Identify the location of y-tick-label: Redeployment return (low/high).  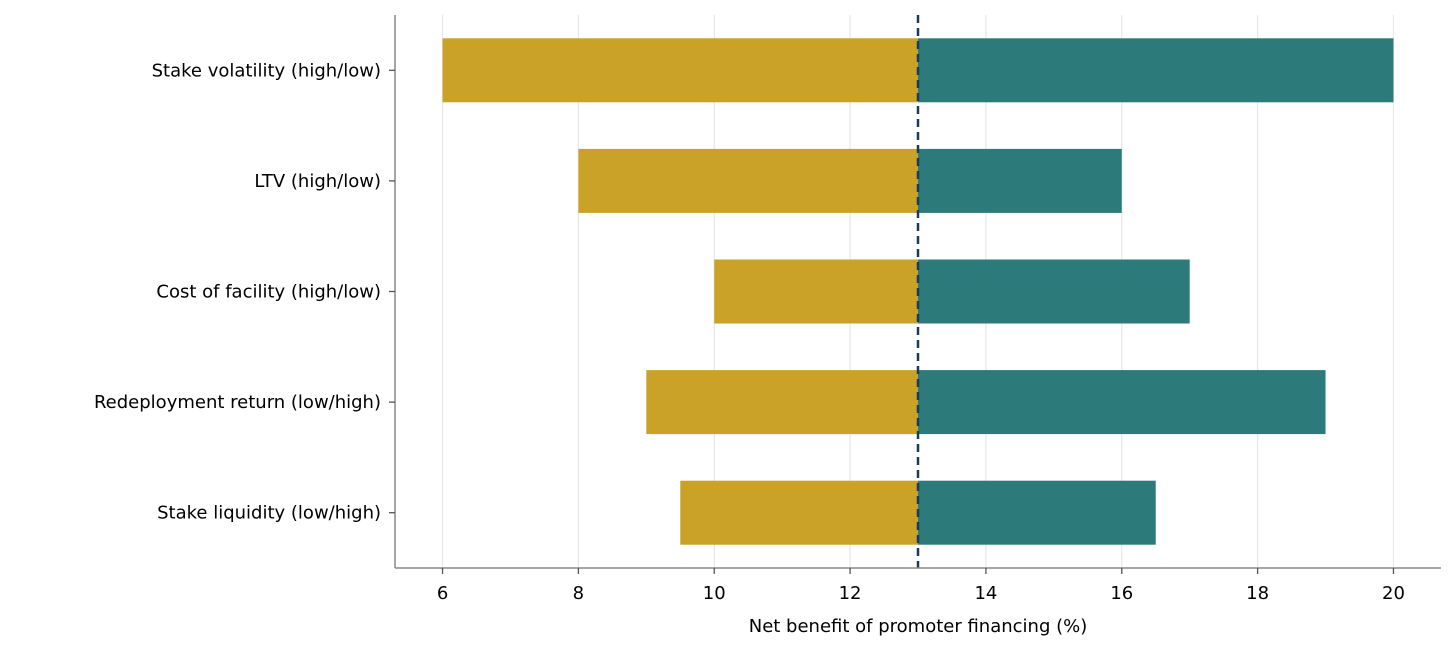
(237, 402).